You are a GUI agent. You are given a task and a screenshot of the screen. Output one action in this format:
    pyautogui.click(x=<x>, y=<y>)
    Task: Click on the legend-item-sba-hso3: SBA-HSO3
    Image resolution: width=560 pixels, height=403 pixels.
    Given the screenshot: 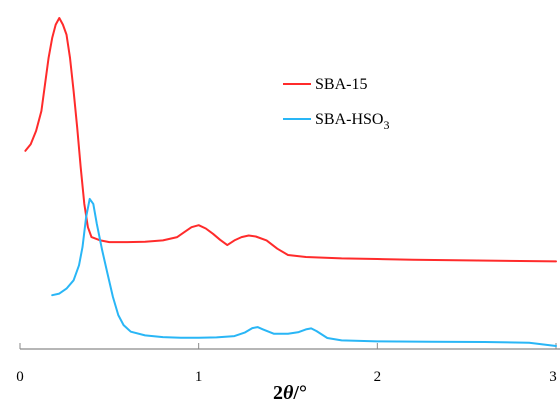 What is the action you would take?
    pyautogui.click(x=336, y=121)
    